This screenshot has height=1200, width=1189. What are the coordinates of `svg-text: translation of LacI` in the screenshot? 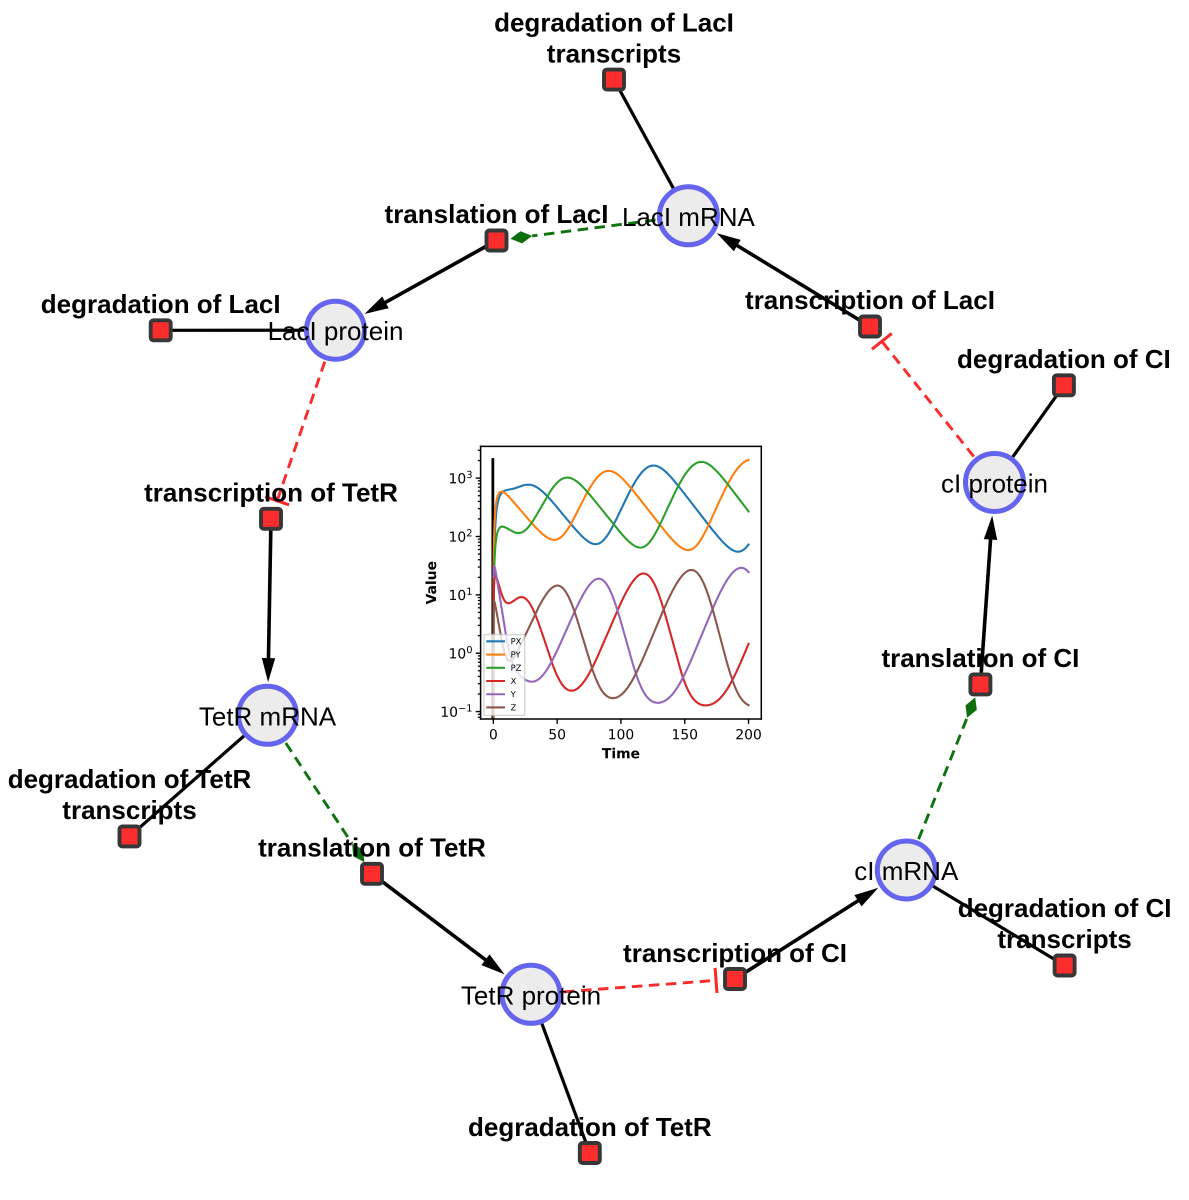 It's located at (497, 214).